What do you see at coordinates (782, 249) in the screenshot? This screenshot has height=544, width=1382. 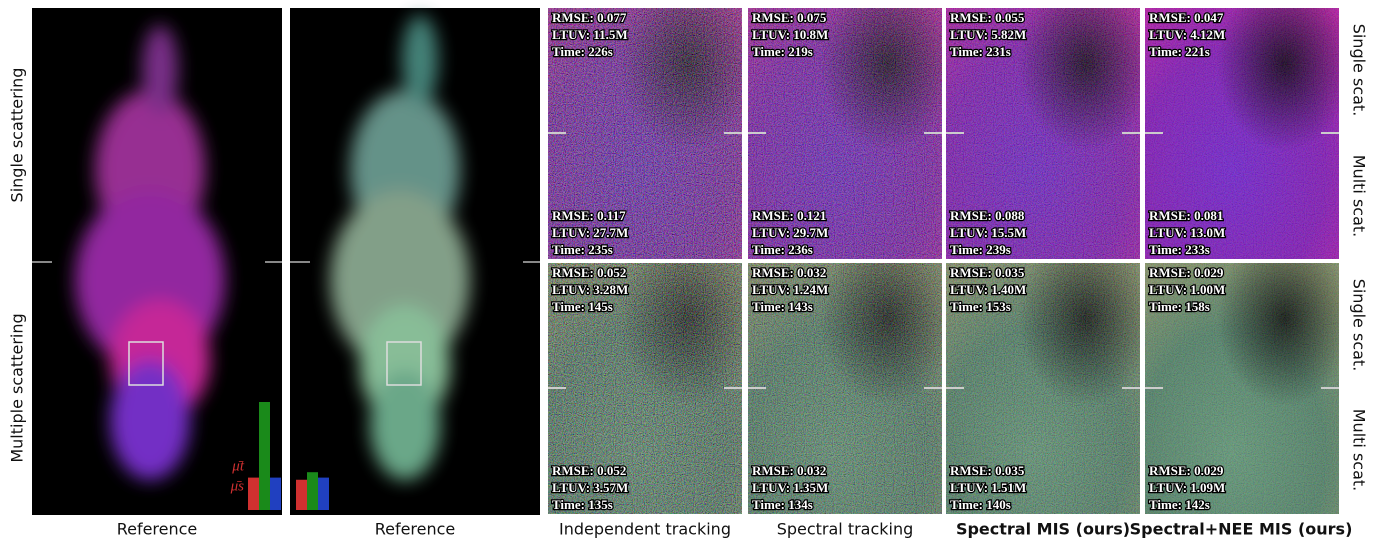 I see `stat-label: Time: 236s` at bounding box center [782, 249].